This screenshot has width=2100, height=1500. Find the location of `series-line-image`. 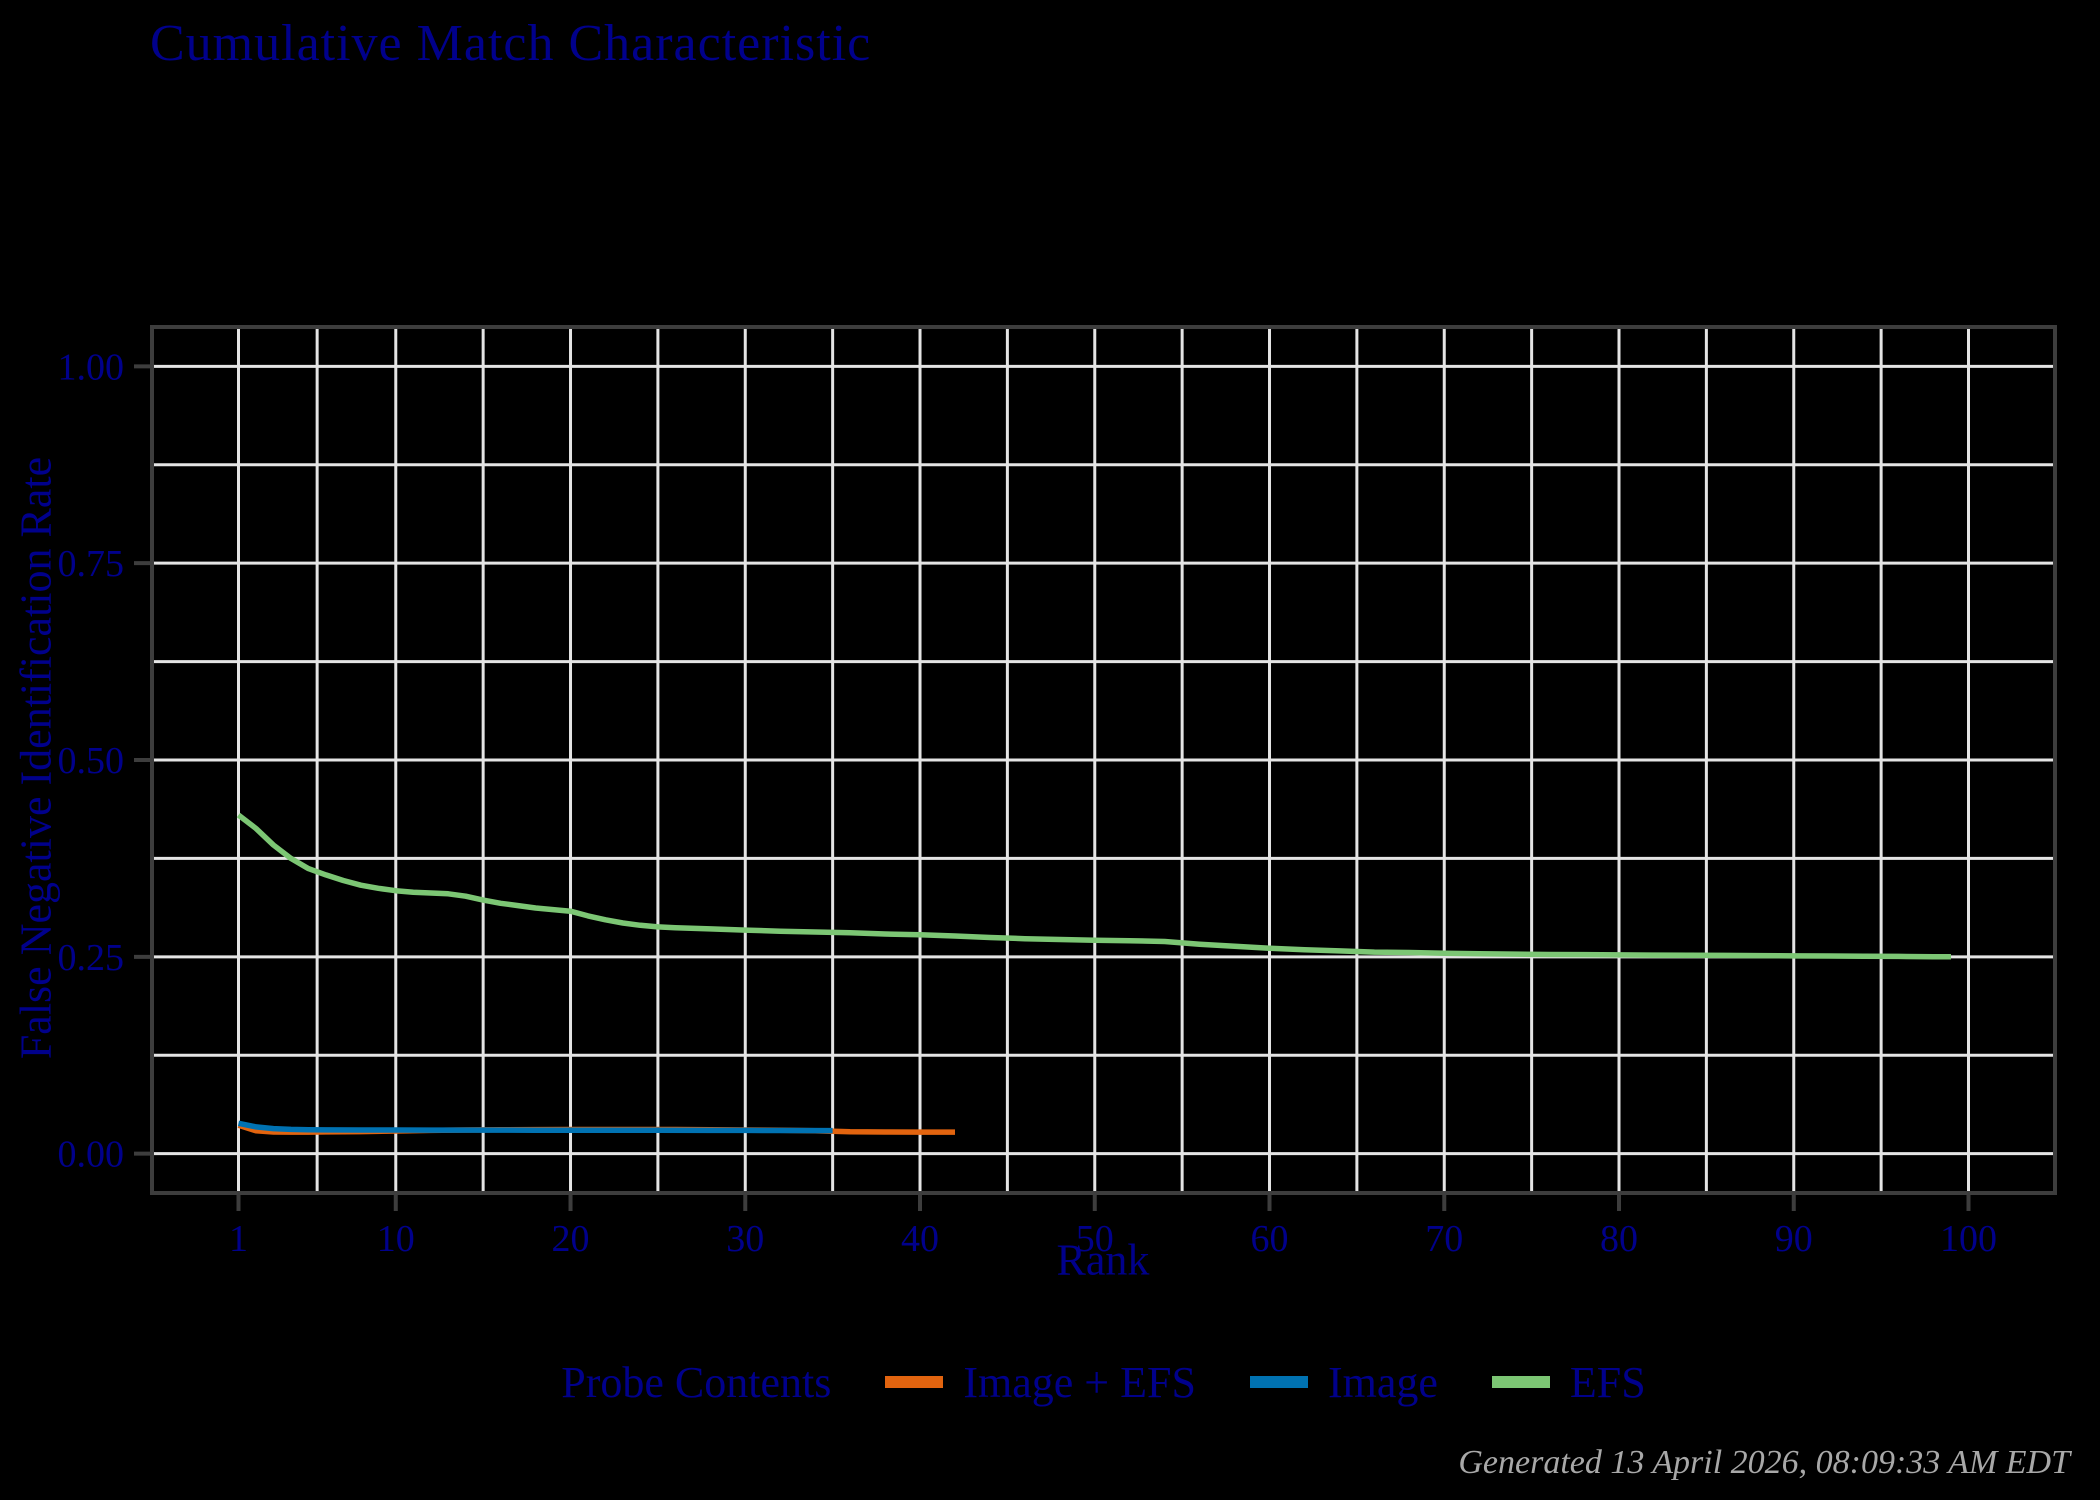

series-line-image is located at coordinates (535, 1127).